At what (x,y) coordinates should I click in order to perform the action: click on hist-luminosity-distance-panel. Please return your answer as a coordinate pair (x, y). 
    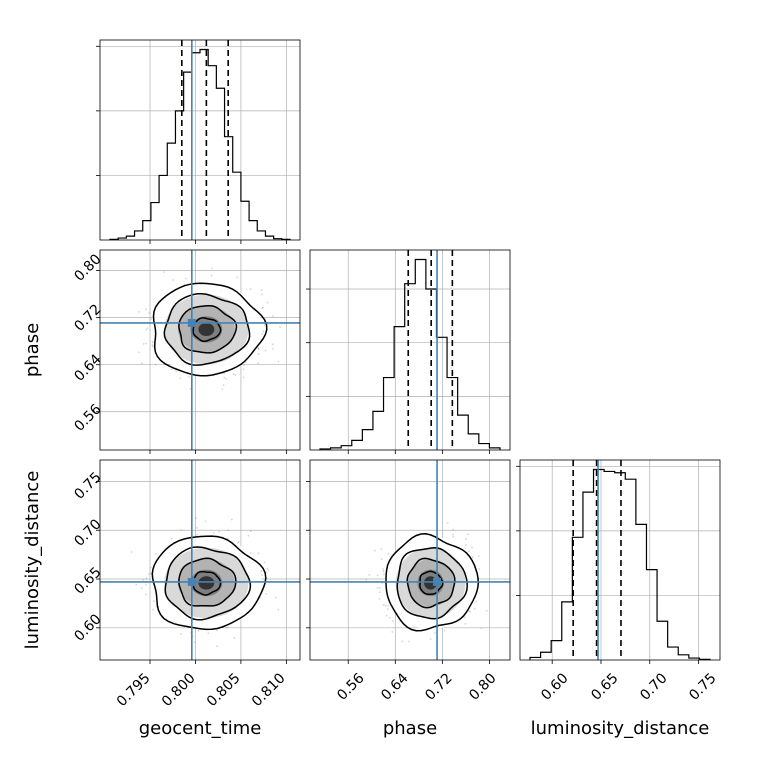
    Looking at the image, I should click on (618, 561).